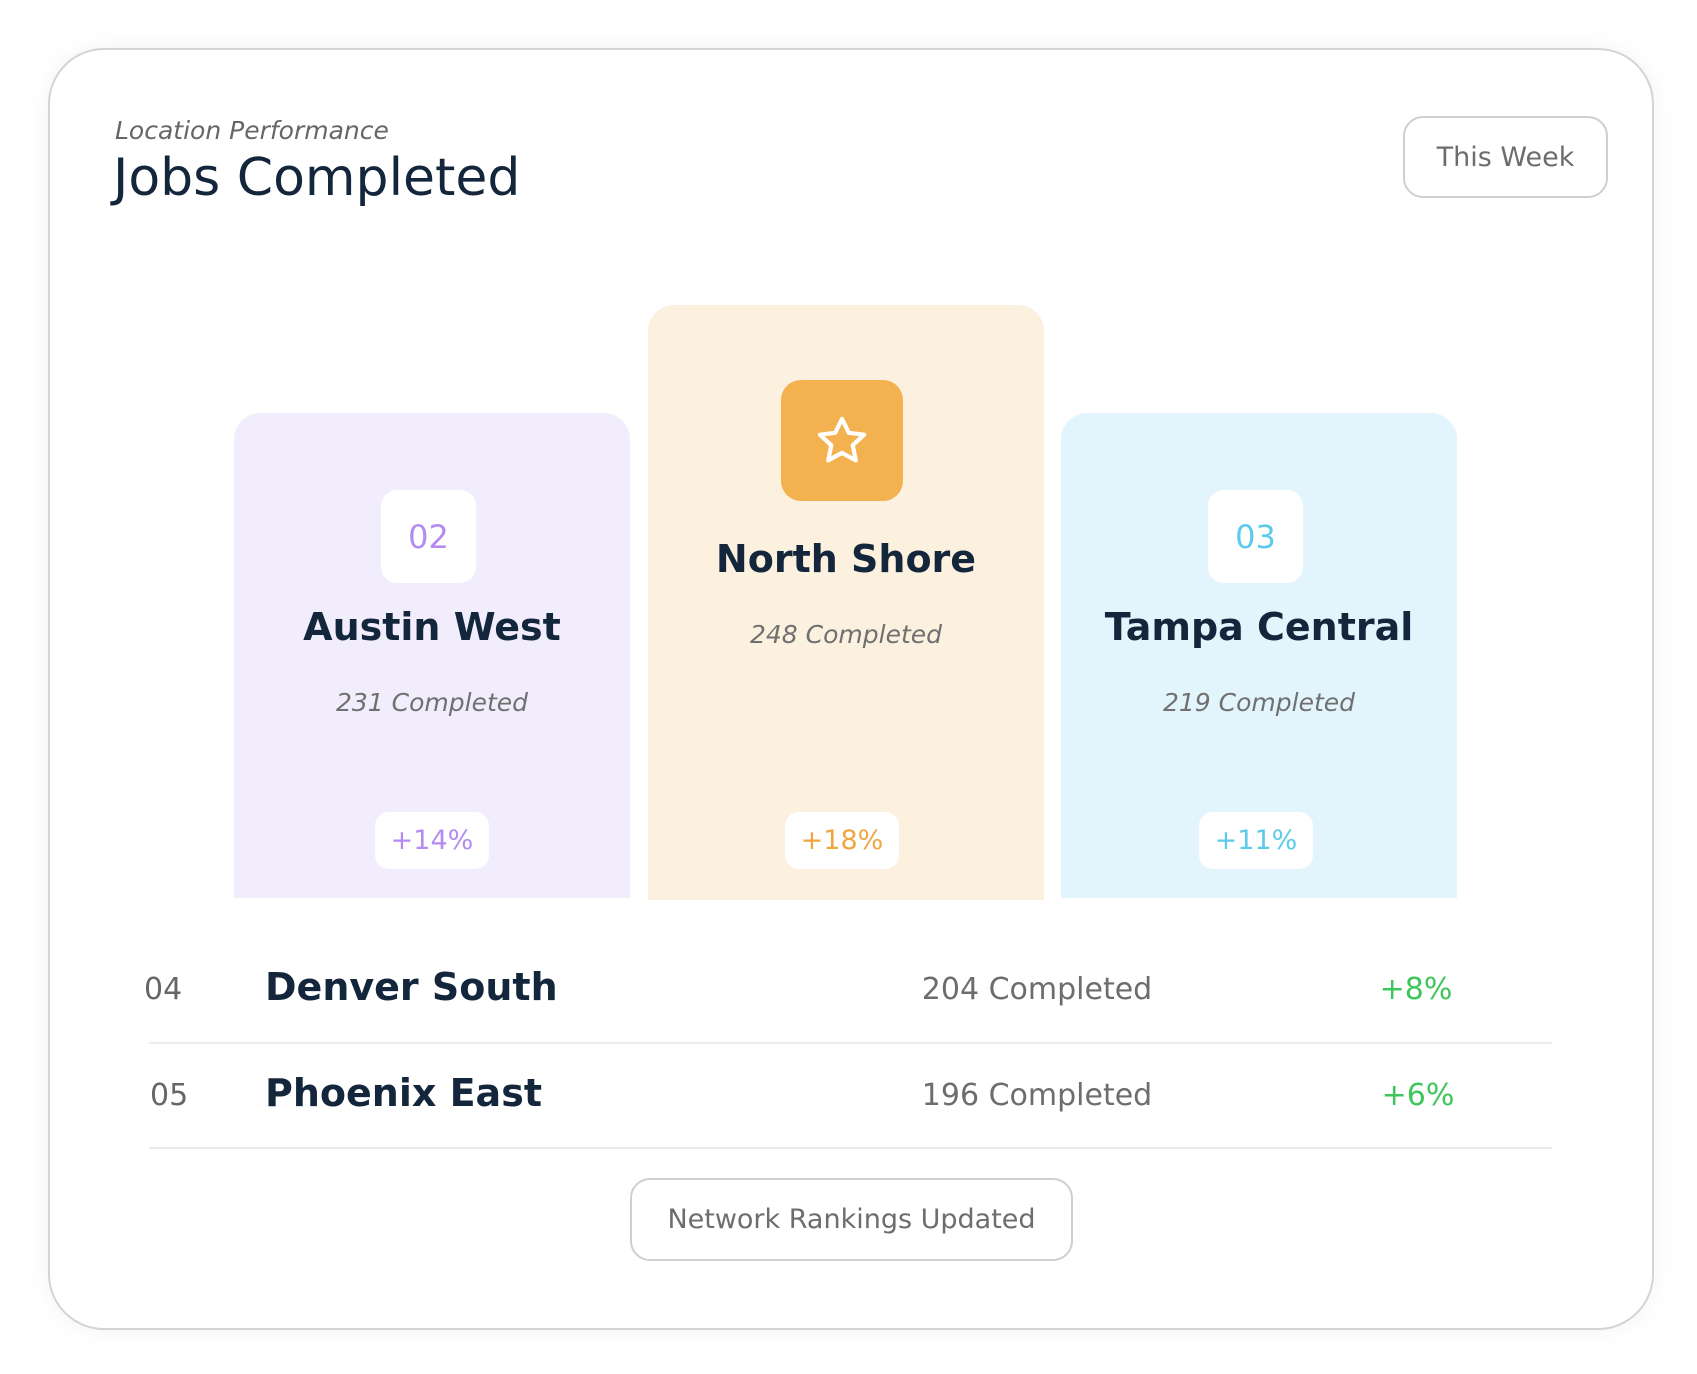  Describe the element at coordinates (432, 702) in the screenshot. I see `completed-count: 231 Completed` at that location.